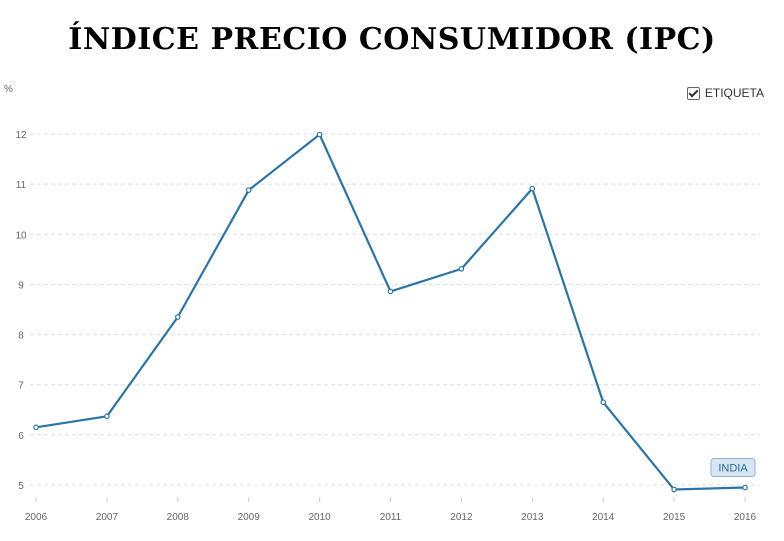  What do you see at coordinates (745, 517) in the screenshot?
I see `x-tick-label: 2016` at bounding box center [745, 517].